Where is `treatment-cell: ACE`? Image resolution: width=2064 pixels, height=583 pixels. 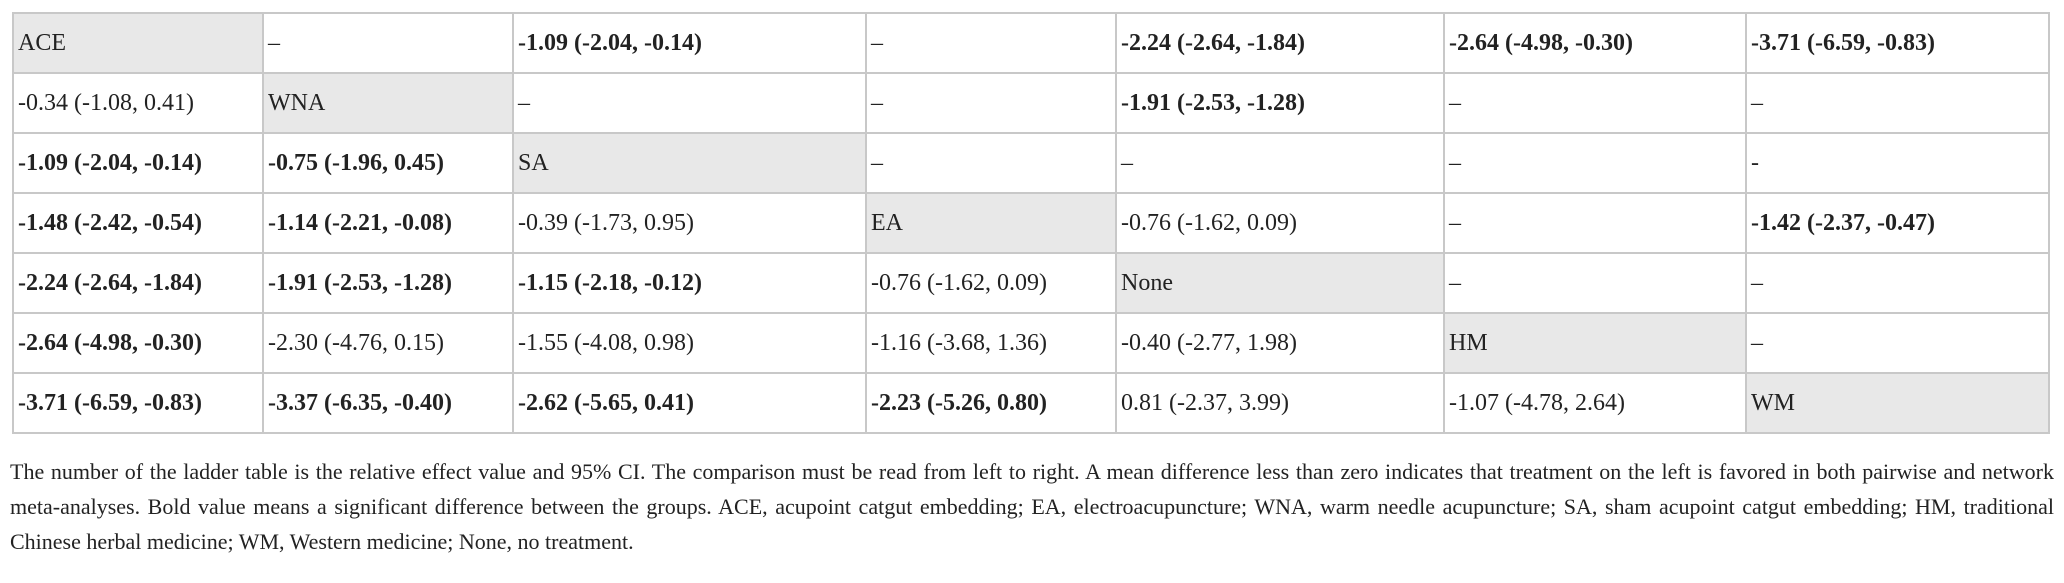 treatment-cell: ACE is located at coordinates (138, 43).